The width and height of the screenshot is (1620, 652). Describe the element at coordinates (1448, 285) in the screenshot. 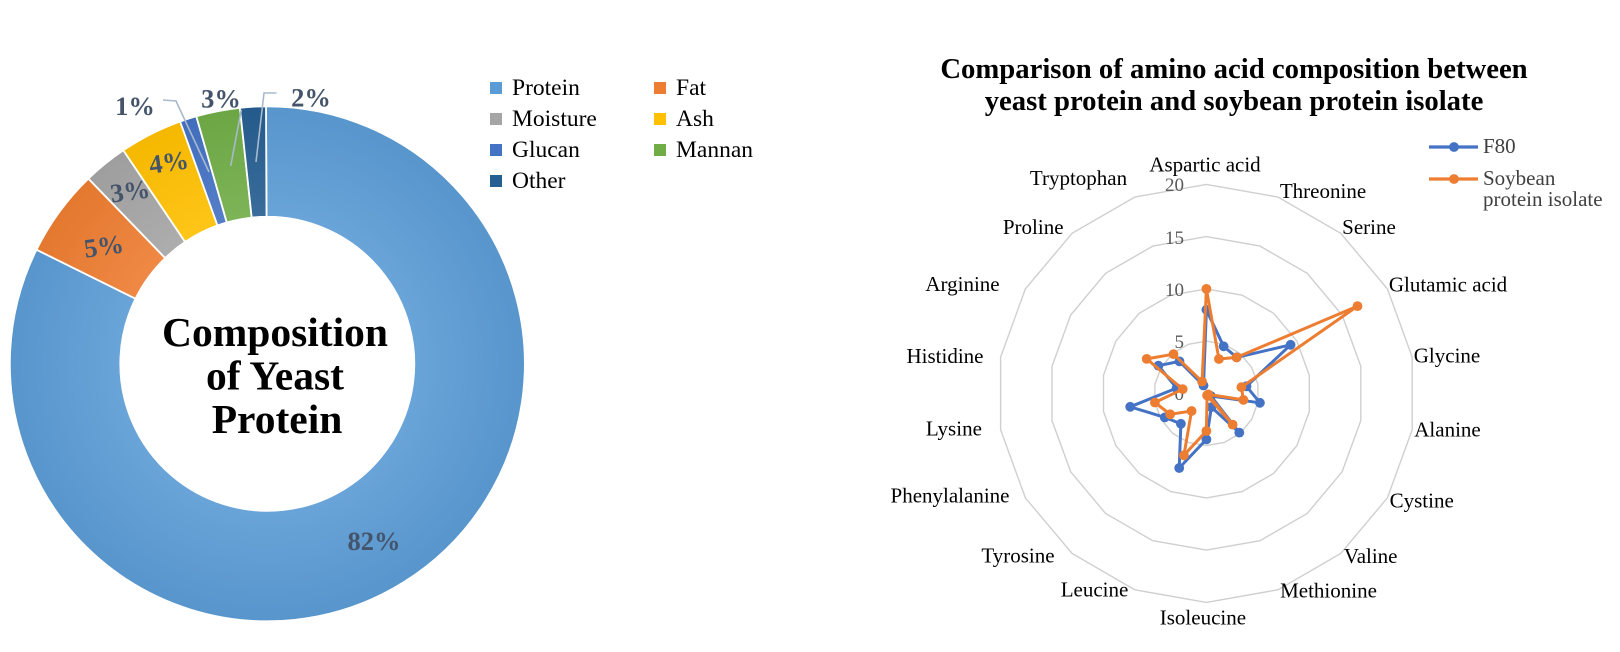

I see `svg-text: Glutamic acid` at that location.